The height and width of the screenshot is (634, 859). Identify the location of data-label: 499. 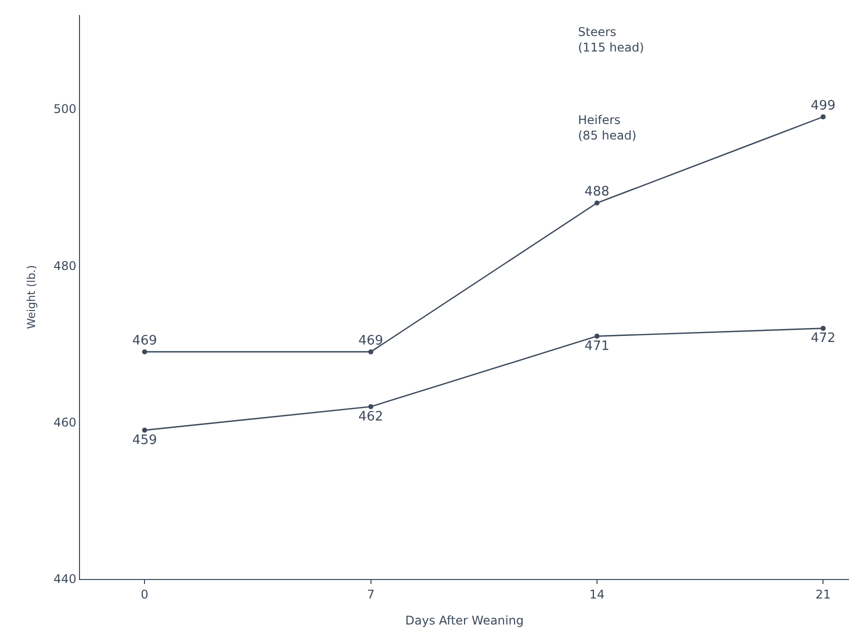
(823, 106).